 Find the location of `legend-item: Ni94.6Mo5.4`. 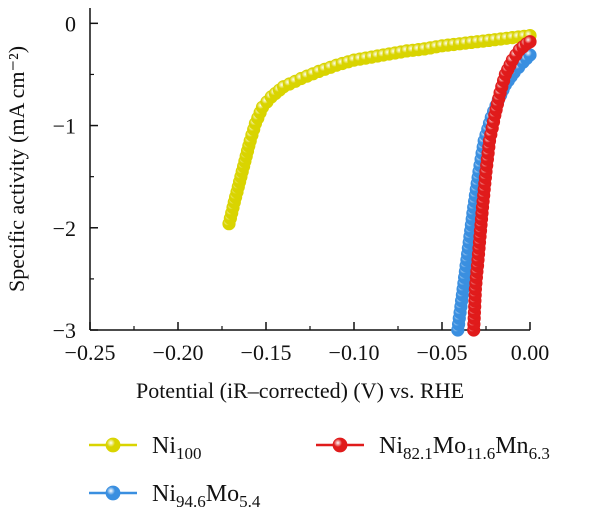

legend-item: Ni94.6Mo5.4 is located at coordinates (175, 494).